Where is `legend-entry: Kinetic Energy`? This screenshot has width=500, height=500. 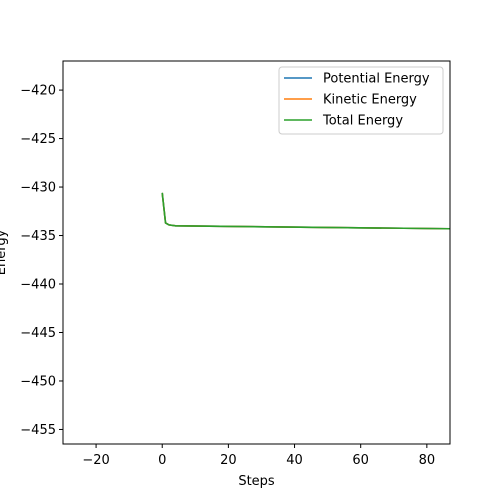
legend-entry: Kinetic Energy is located at coordinates (370, 100).